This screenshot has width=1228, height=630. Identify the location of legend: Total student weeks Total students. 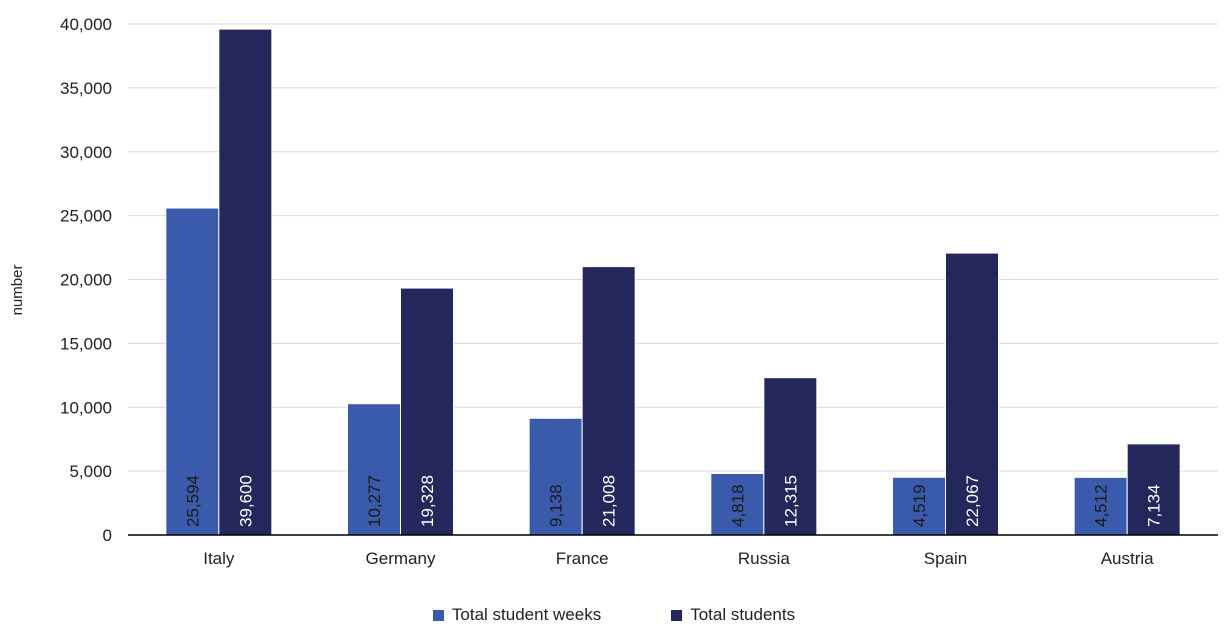
(614, 615).